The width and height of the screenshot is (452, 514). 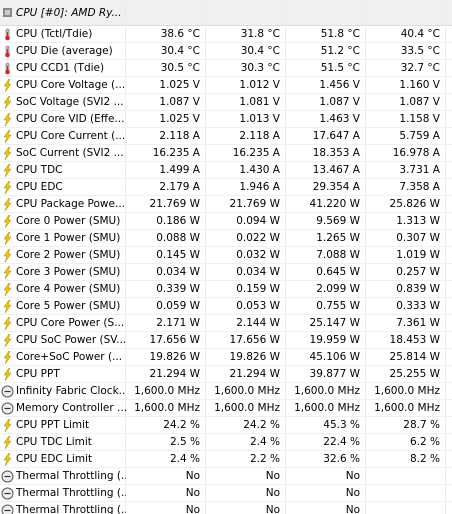 I want to click on sensor-value: 0.032 W, so click(x=258, y=255).